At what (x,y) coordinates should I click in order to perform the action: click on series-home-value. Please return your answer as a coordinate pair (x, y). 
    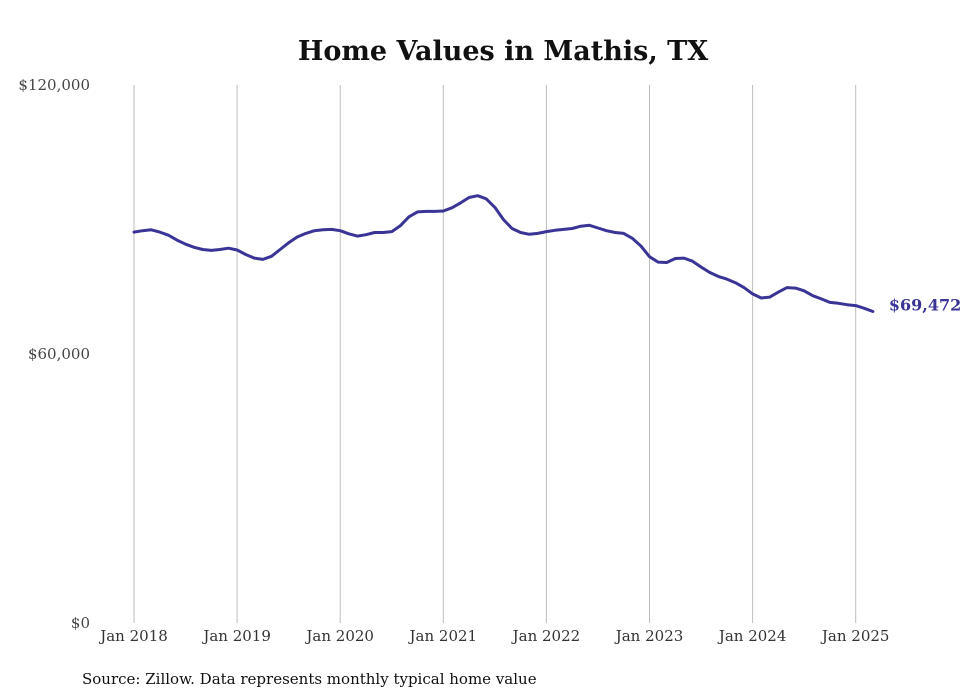
    Looking at the image, I should click on (503, 253).